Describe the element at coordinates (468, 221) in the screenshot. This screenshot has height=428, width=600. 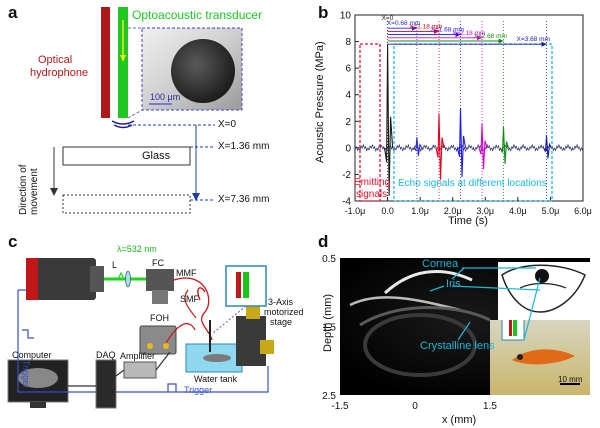
I see `chart-b-xlabel: Time (s)` at that location.